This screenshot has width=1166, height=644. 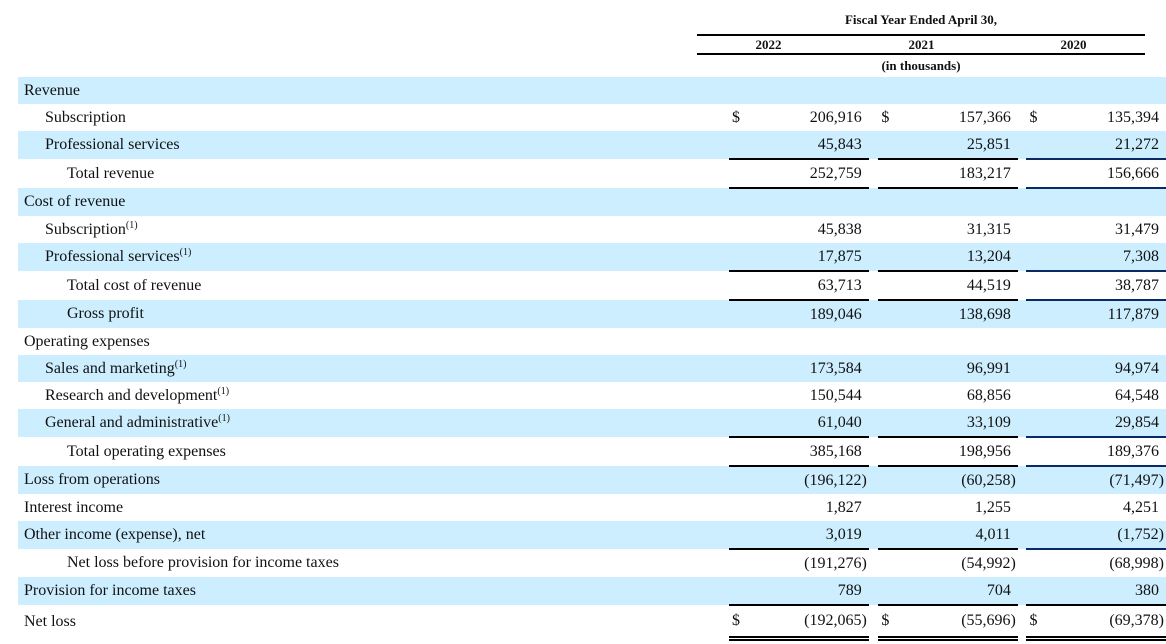 I want to click on table-row: Operating expenses, so click(x=592, y=341).